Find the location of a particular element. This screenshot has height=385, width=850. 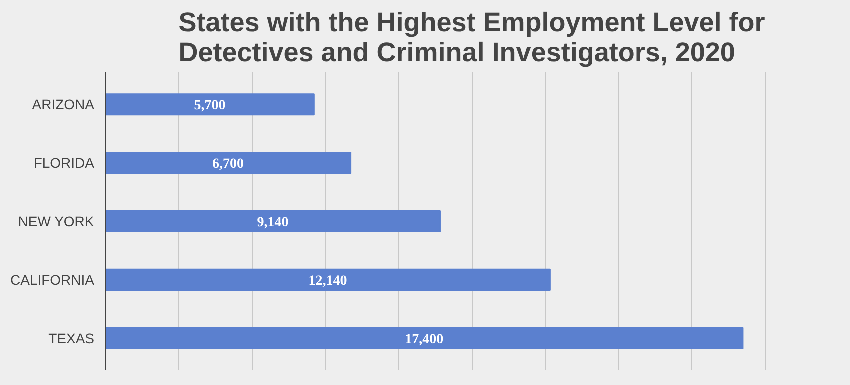

y-tick-label: TEXAS is located at coordinates (71, 338).